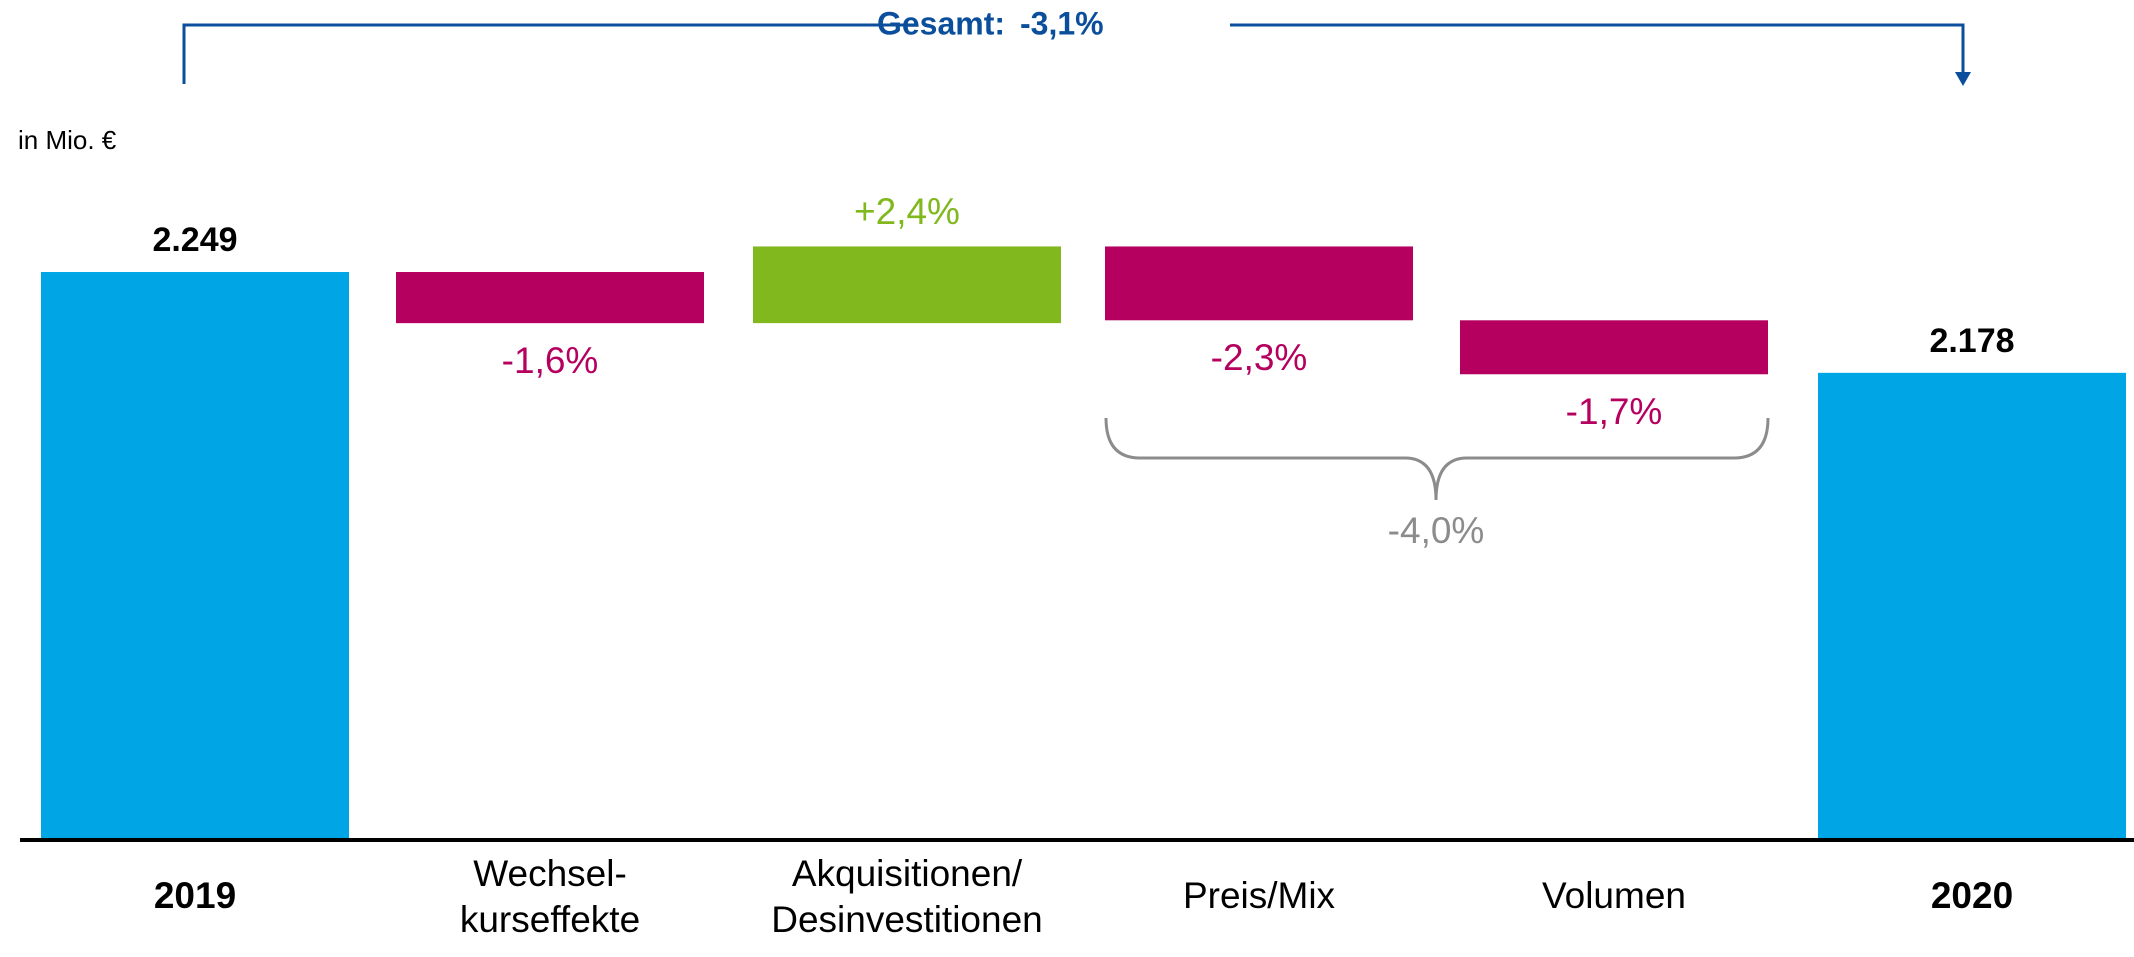  I want to click on x-tick-label: Akquisitionen/ Desinvestitionen, so click(907, 896).